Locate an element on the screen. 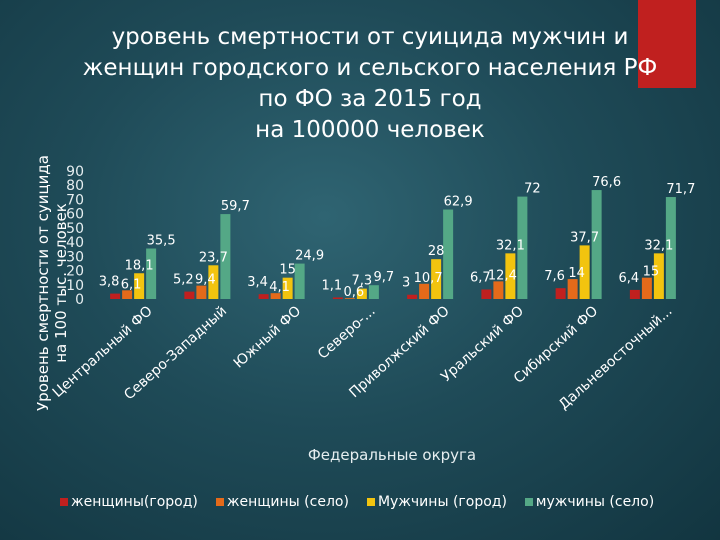  legend-label: женщины(город) is located at coordinates (134, 502).